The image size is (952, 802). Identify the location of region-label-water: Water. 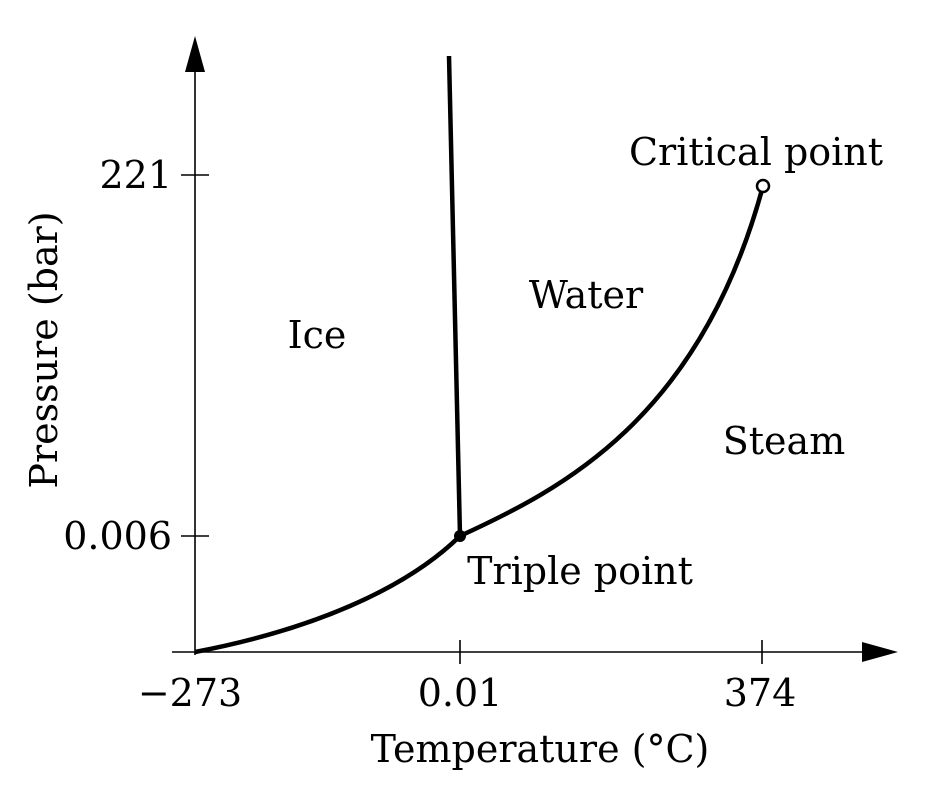
(586, 295).